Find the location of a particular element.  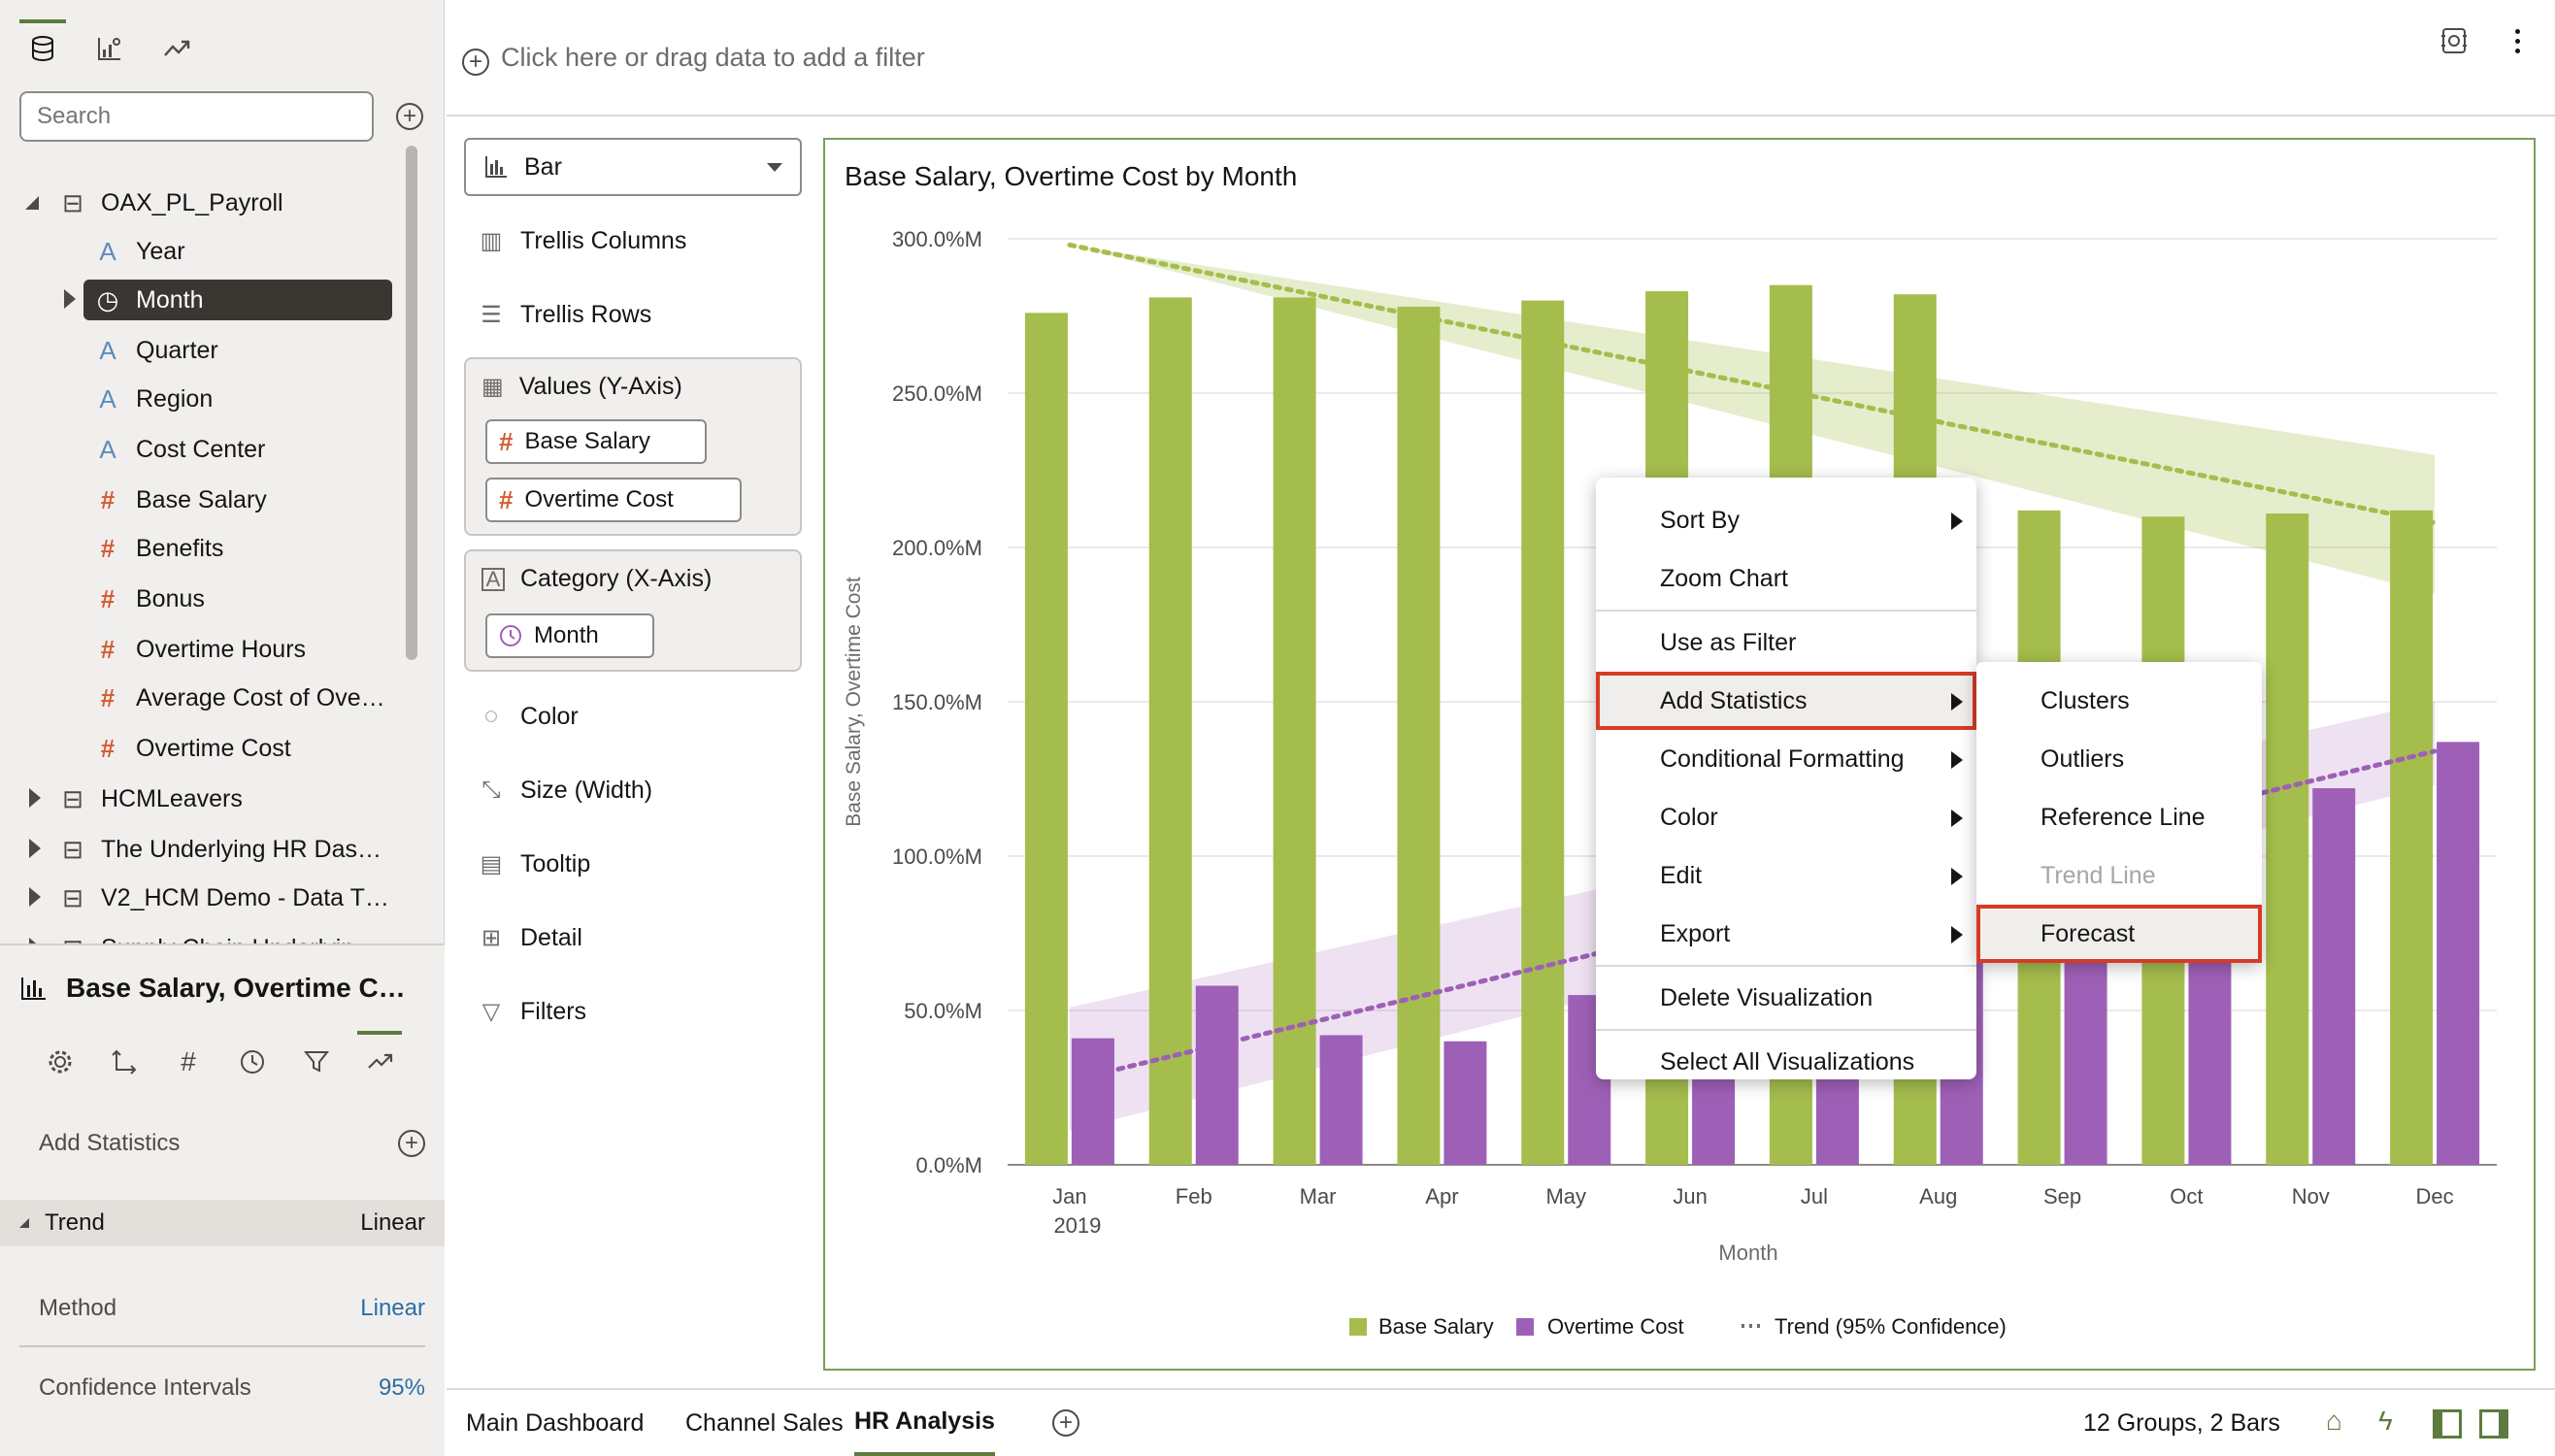

column-item: A Year is located at coordinates (139, 251).